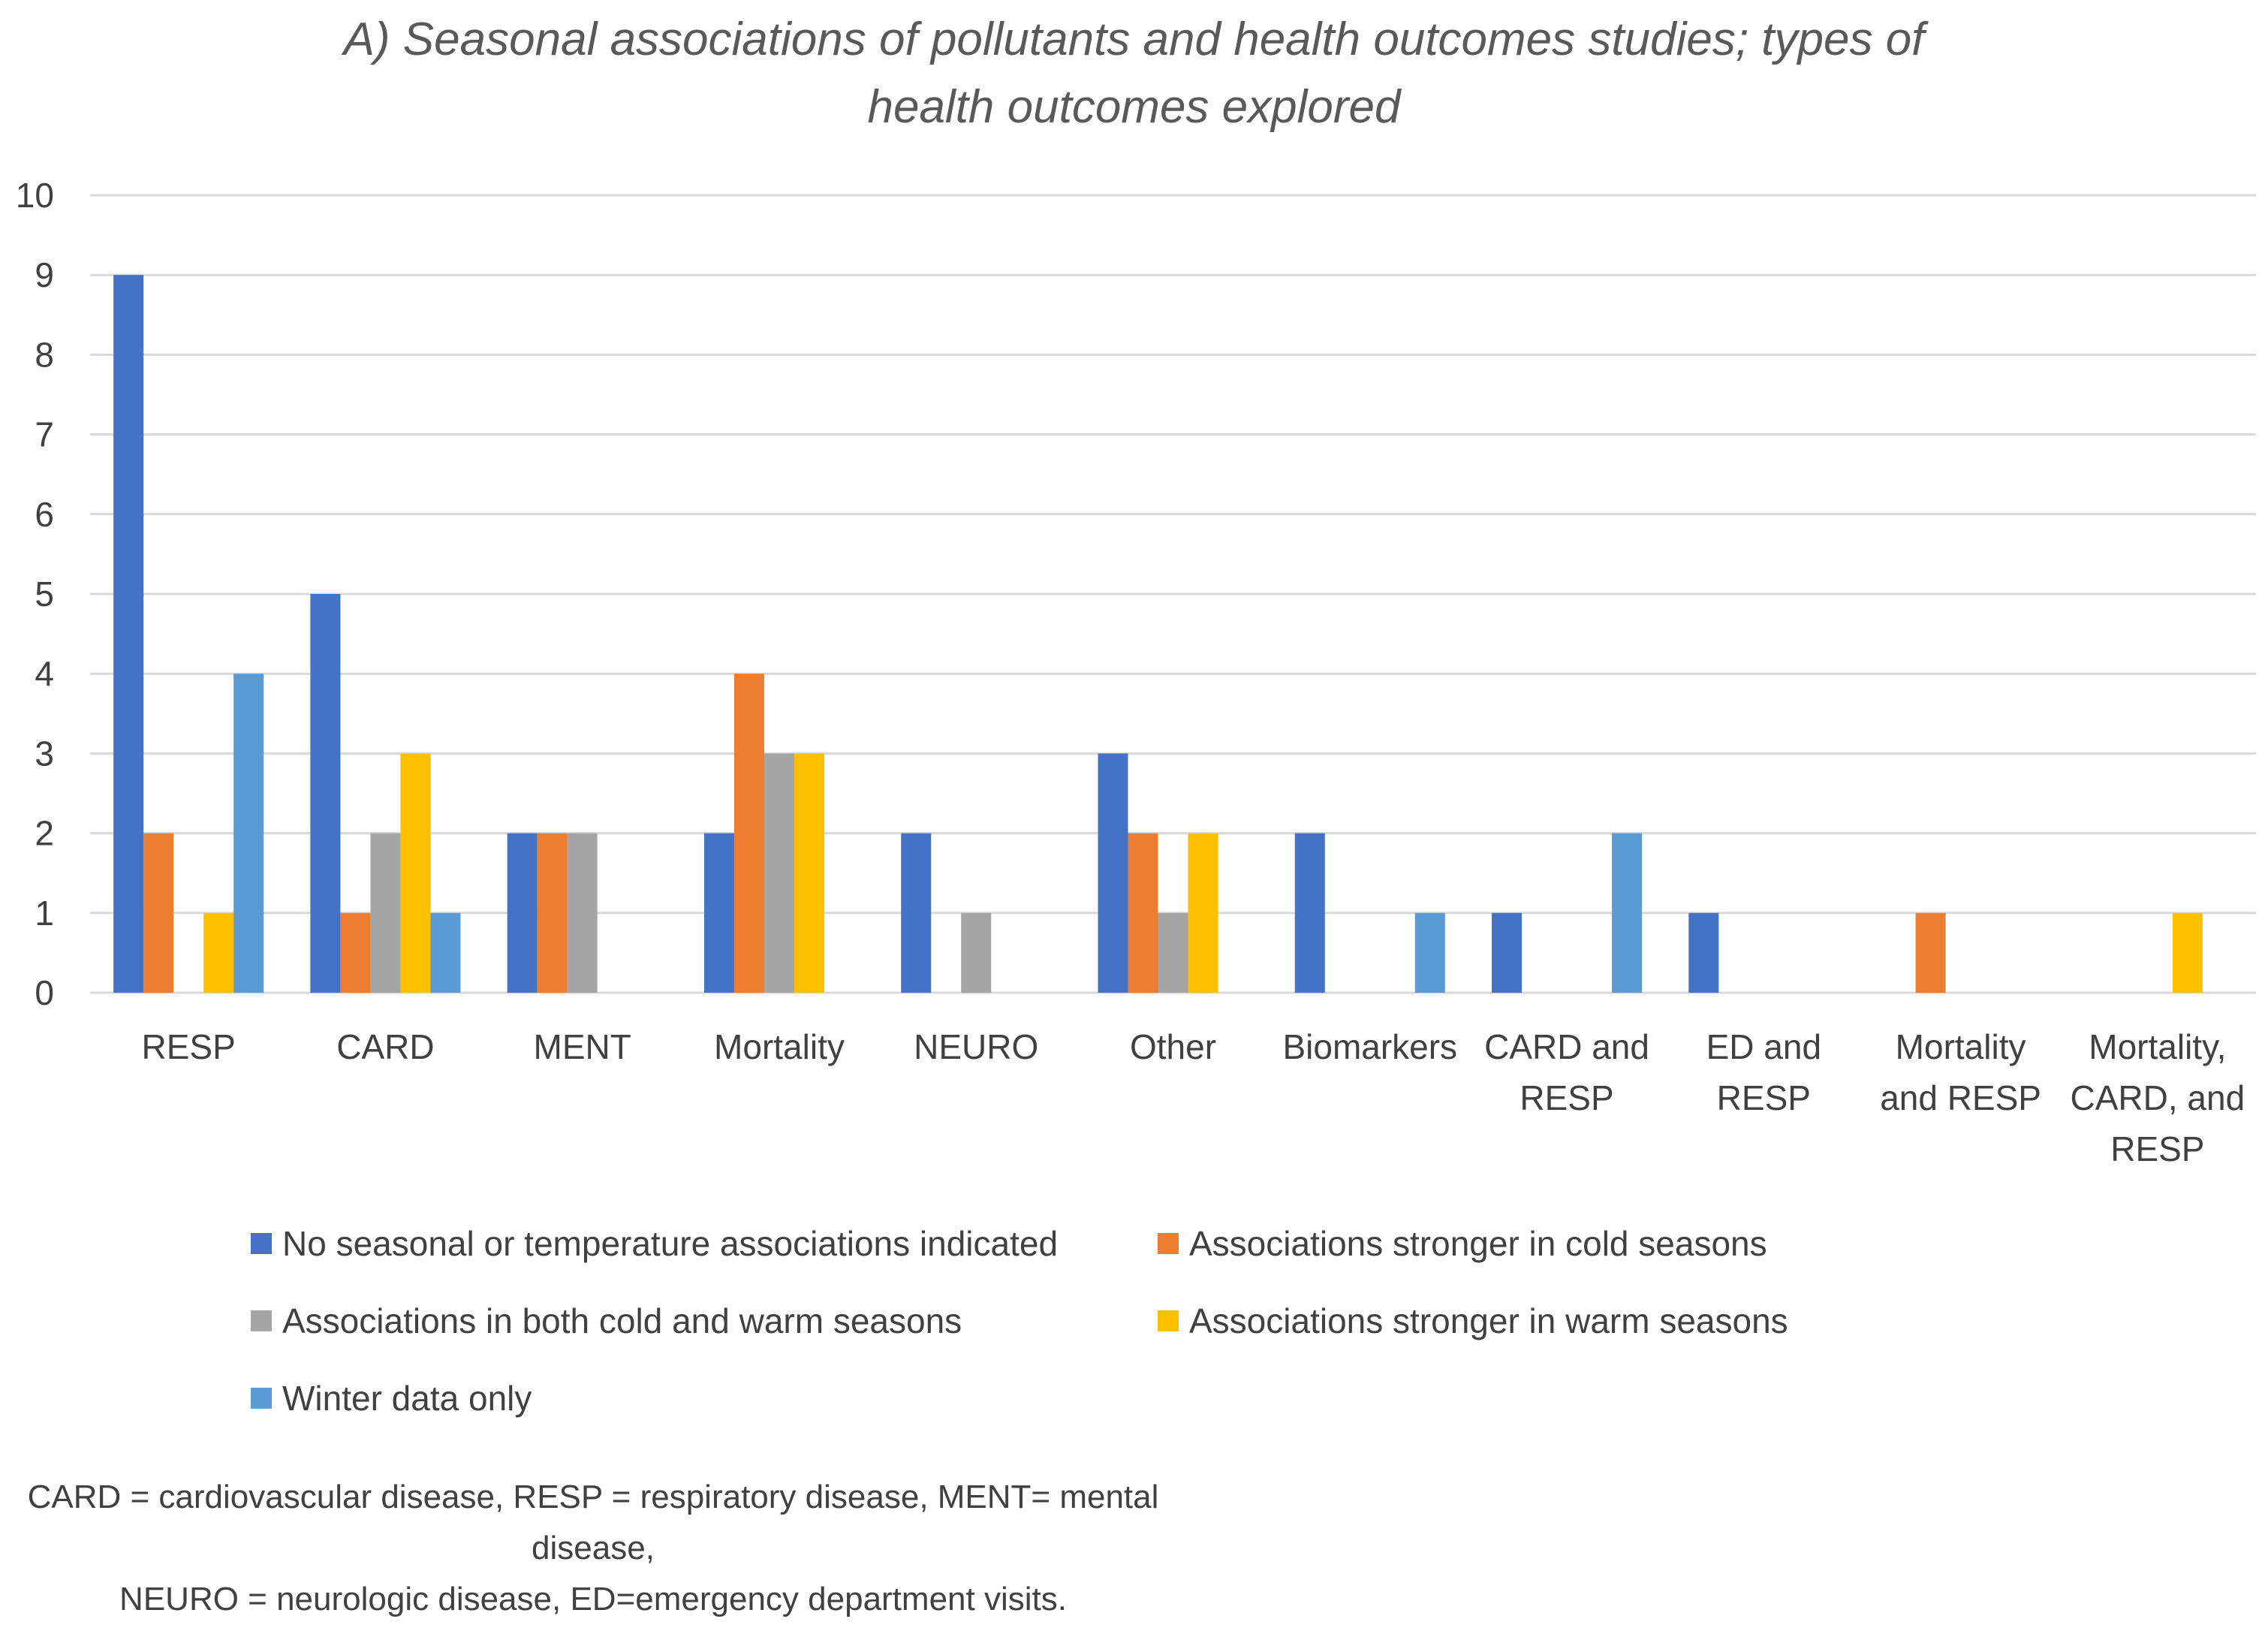  I want to click on category-label-line: Mortality,, so click(2157, 1046).